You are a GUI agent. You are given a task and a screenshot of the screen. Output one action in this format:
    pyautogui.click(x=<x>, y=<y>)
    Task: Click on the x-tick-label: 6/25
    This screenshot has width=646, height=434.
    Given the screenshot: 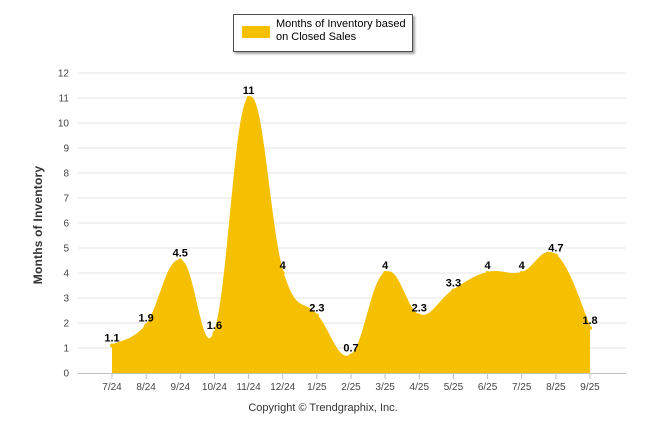 What is the action you would take?
    pyautogui.click(x=488, y=387)
    